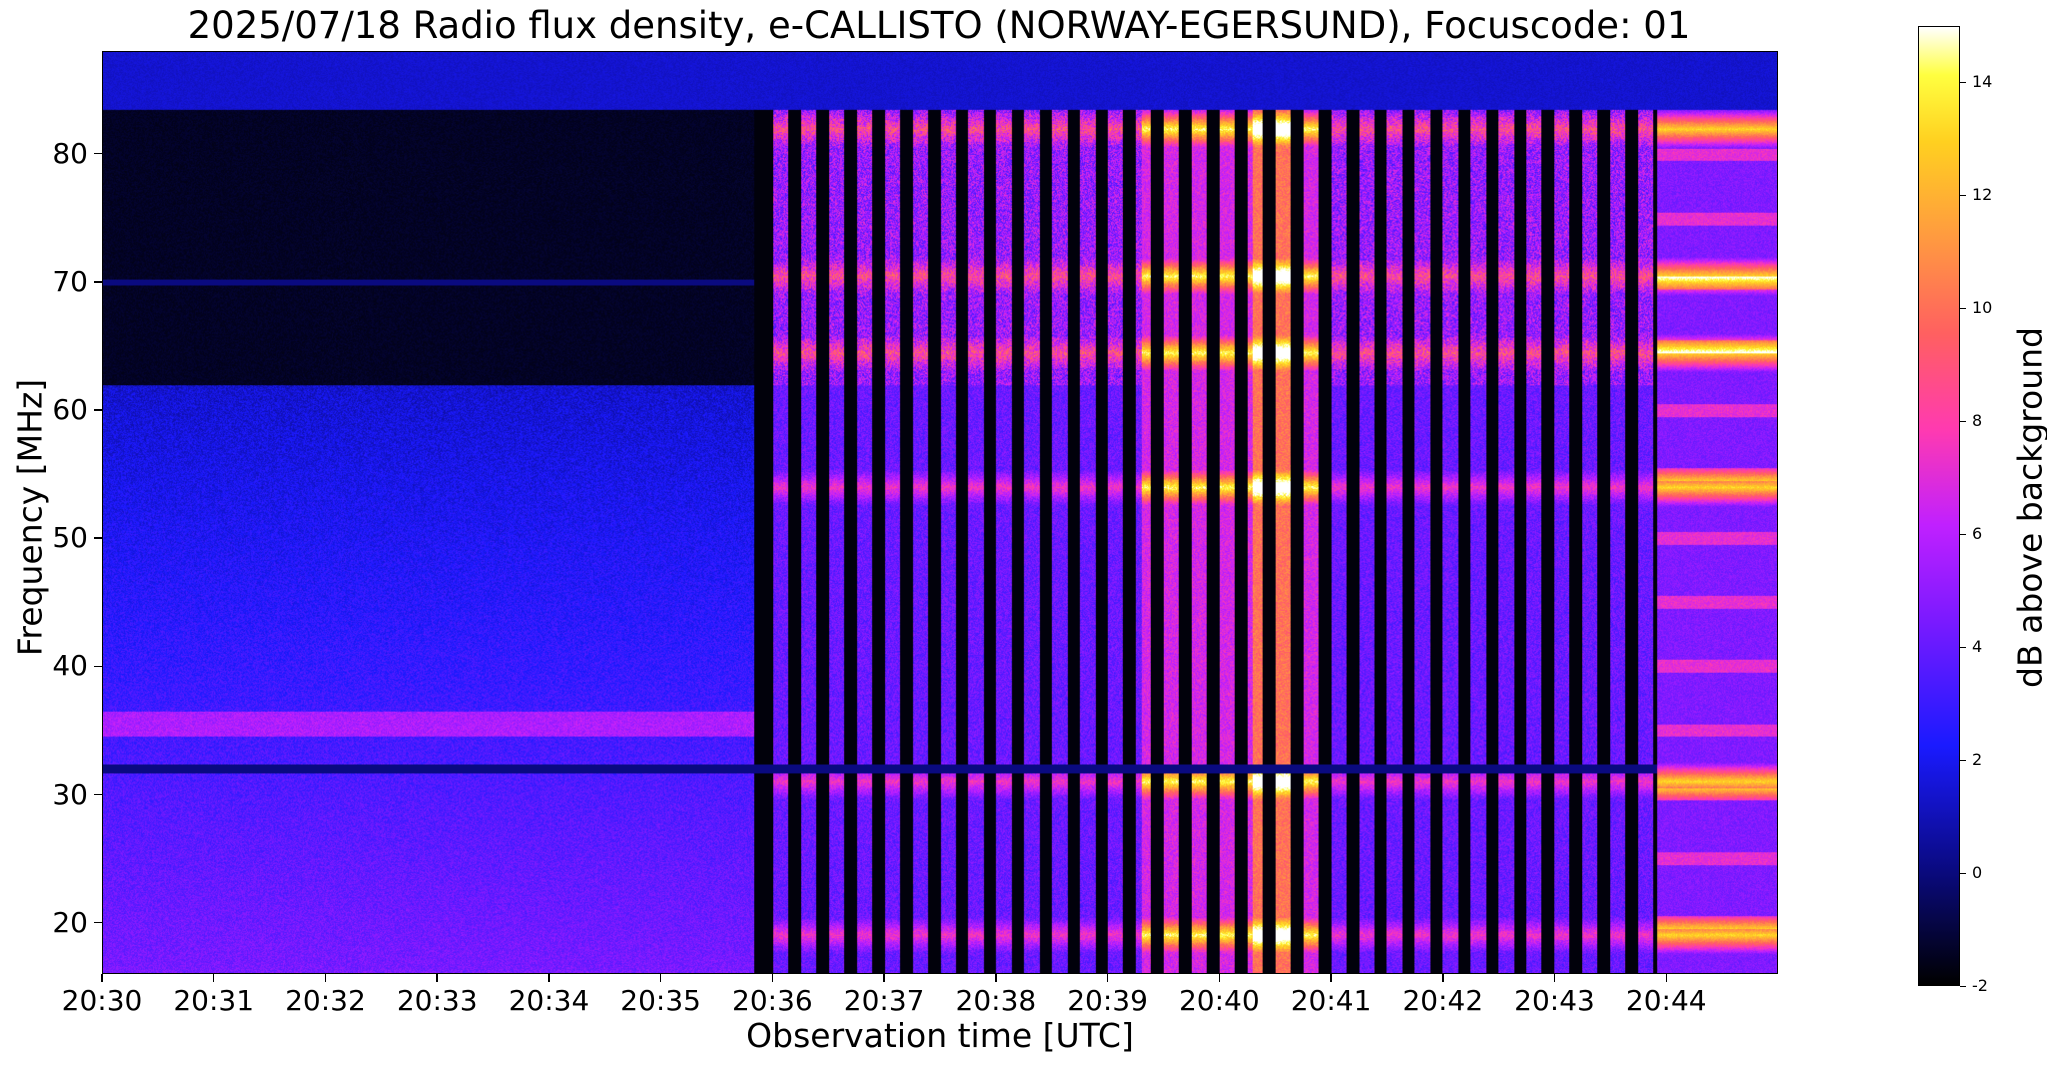 The image size is (2047, 1067). I want to click on x-tick-label: 20:34, so click(549, 1000).